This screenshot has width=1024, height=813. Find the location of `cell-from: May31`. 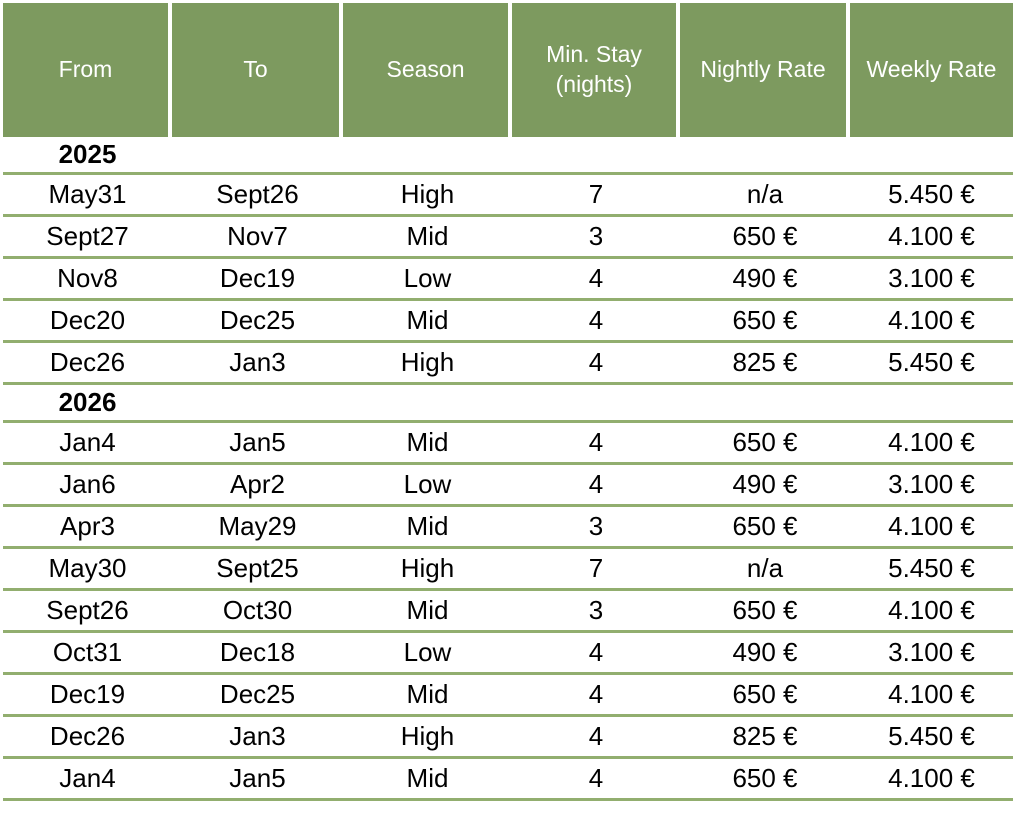

cell-from: May31 is located at coordinates (87, 194).